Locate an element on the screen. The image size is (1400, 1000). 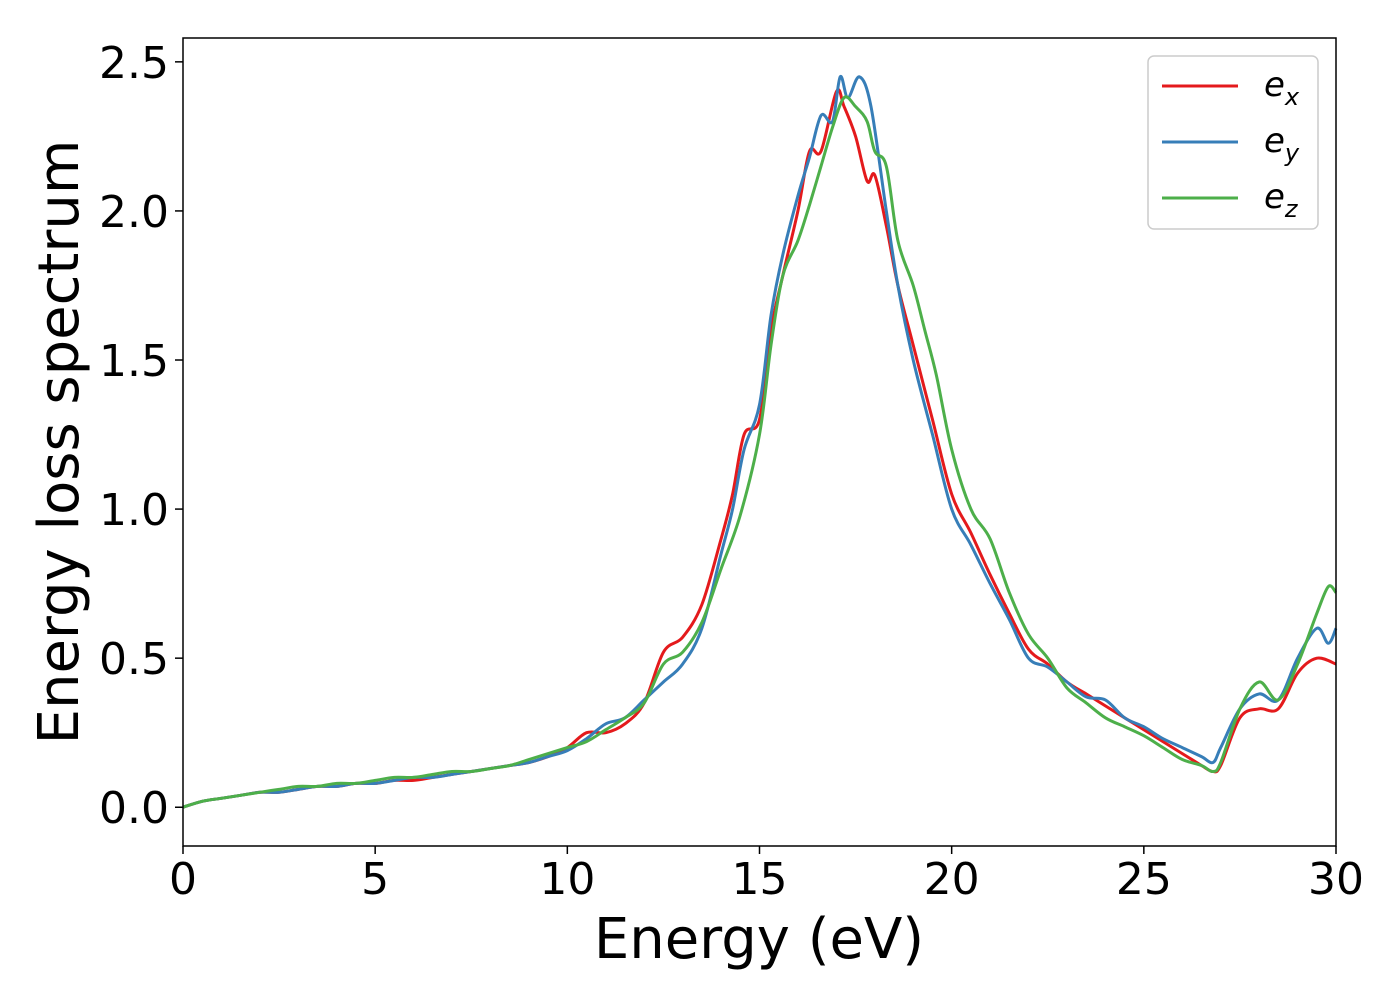
x-tick-label: 10 is located at coordinates (567, 879).